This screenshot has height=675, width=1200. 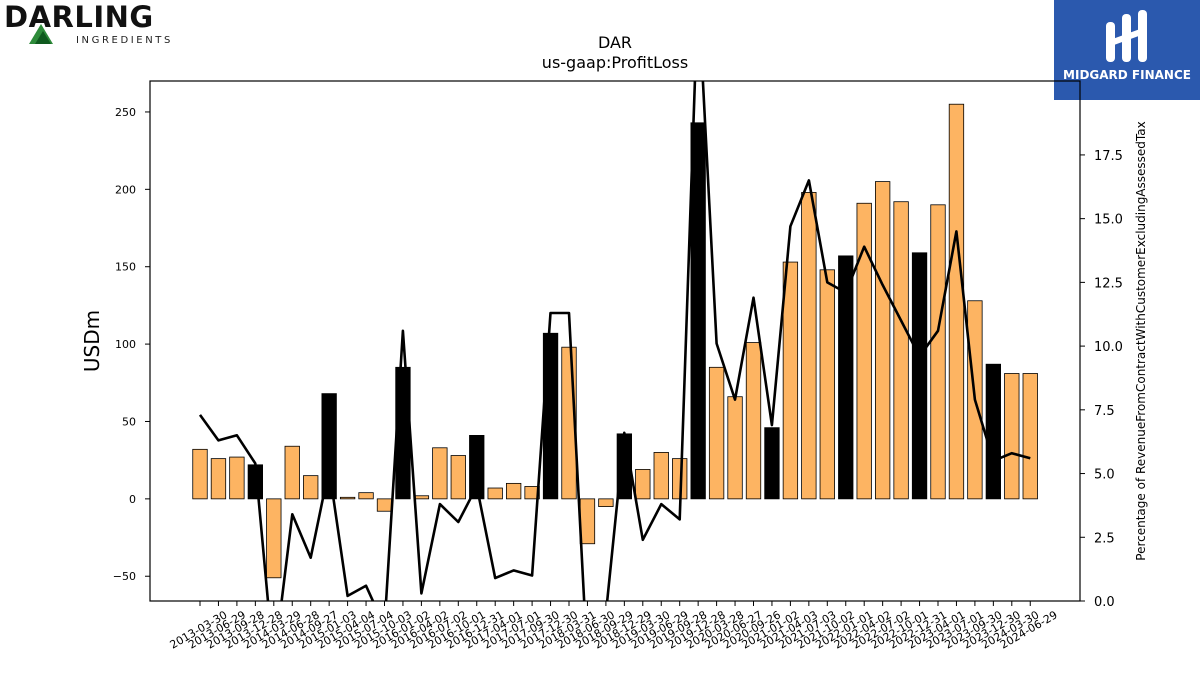 What do you see at coordinates (615, 62) in the screenshot?
I see `chart-subtitle: us-gaap:ProfitLoss` at bounding box center [615, 62].